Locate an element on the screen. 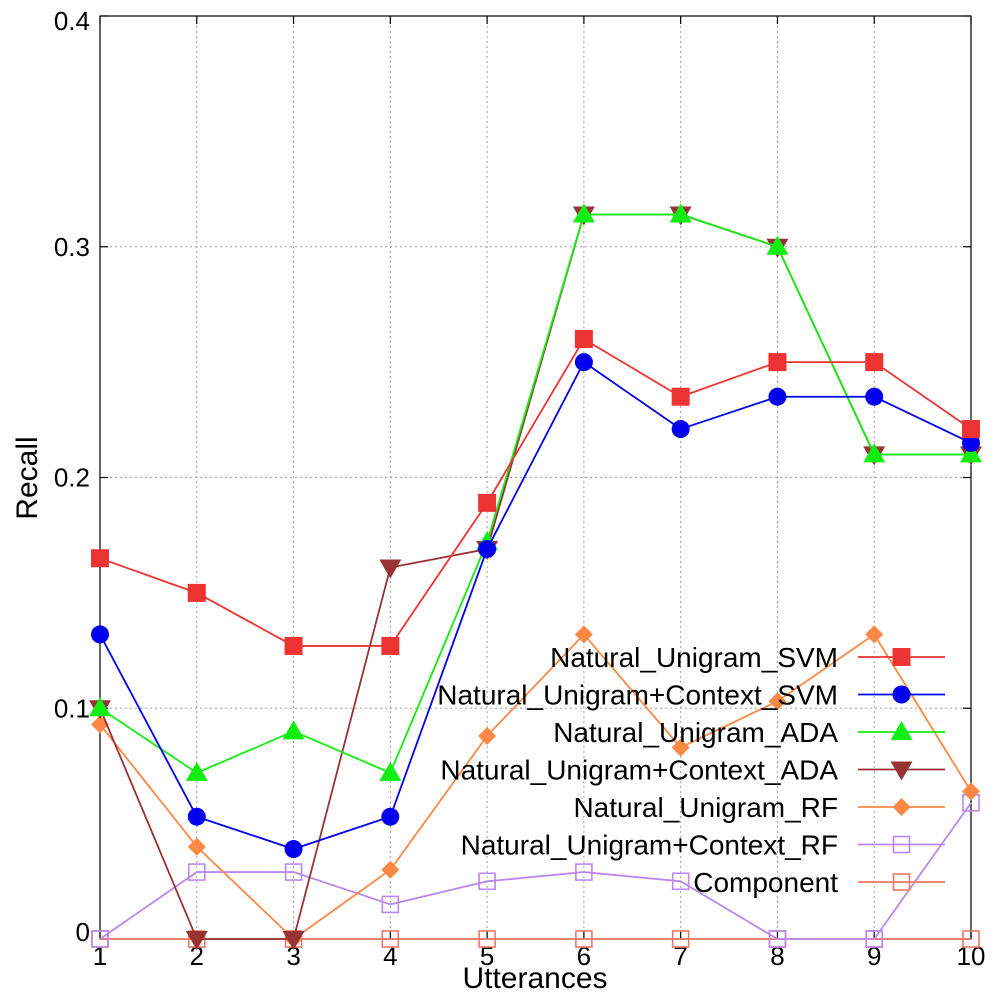 The image size is (1000, 1000). y-tick-label: 0 is located at coordinates (83, 932).